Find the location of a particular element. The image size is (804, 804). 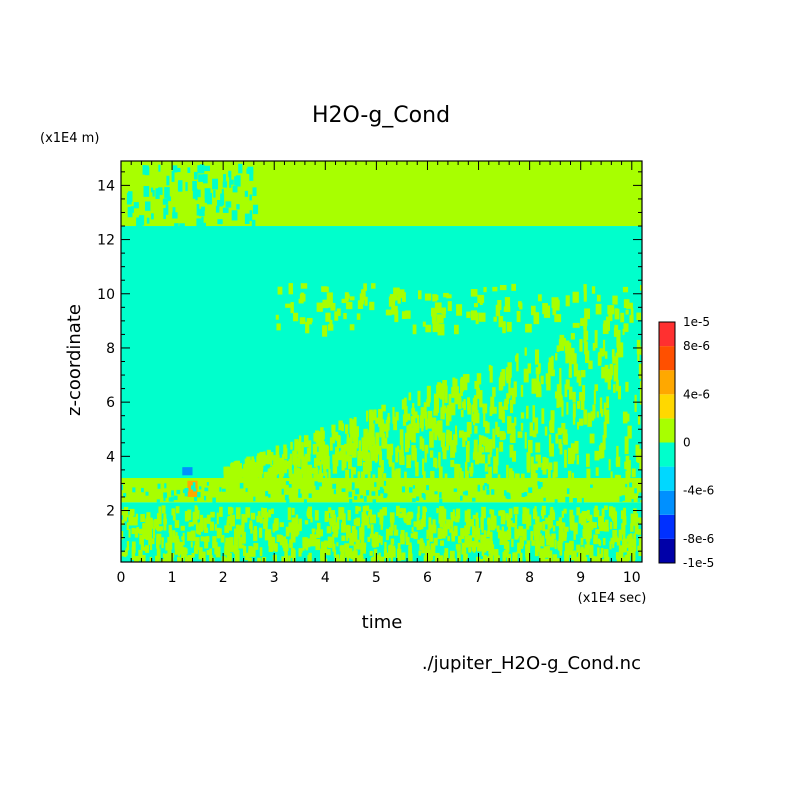

colorbar-segment is located at coordinates (667, 334).